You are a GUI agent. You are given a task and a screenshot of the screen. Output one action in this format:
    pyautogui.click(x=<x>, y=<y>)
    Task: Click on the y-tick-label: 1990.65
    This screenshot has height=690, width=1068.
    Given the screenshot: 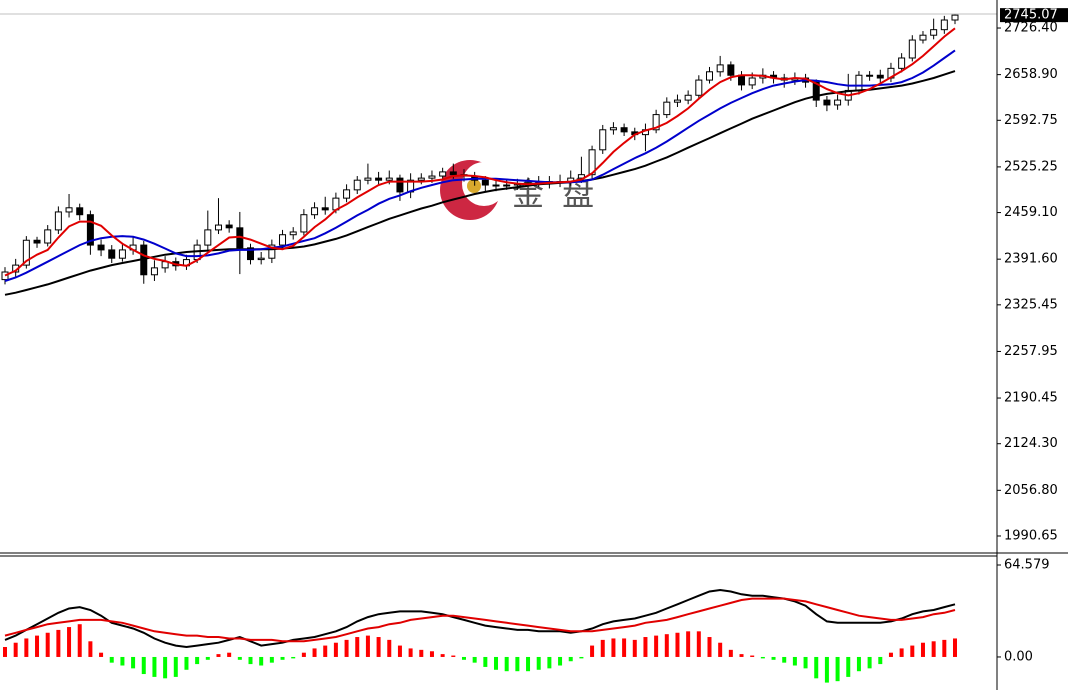 What is the action you would take?
    pyautogui.click(x=1031, y=535)
    